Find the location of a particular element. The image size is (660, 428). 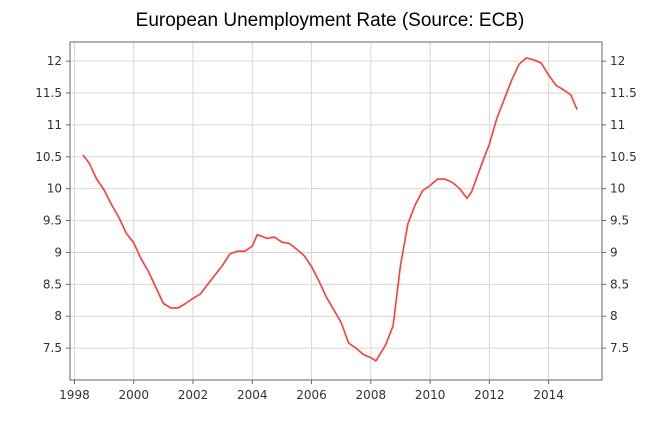

y-tick-label-left: 11.5 is located at coordinates (48, 93).